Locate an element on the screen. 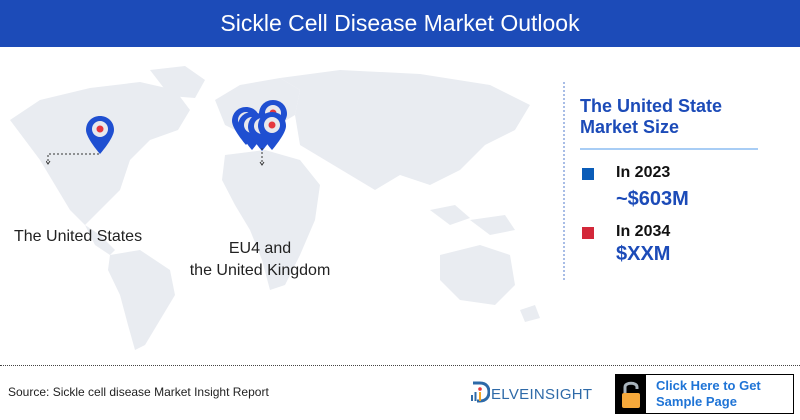 Image resolution: width=800 pixels, height=420 pixels. page-header: Sickle Cell Disease Market Outlook is located at coordinates (400, 23).